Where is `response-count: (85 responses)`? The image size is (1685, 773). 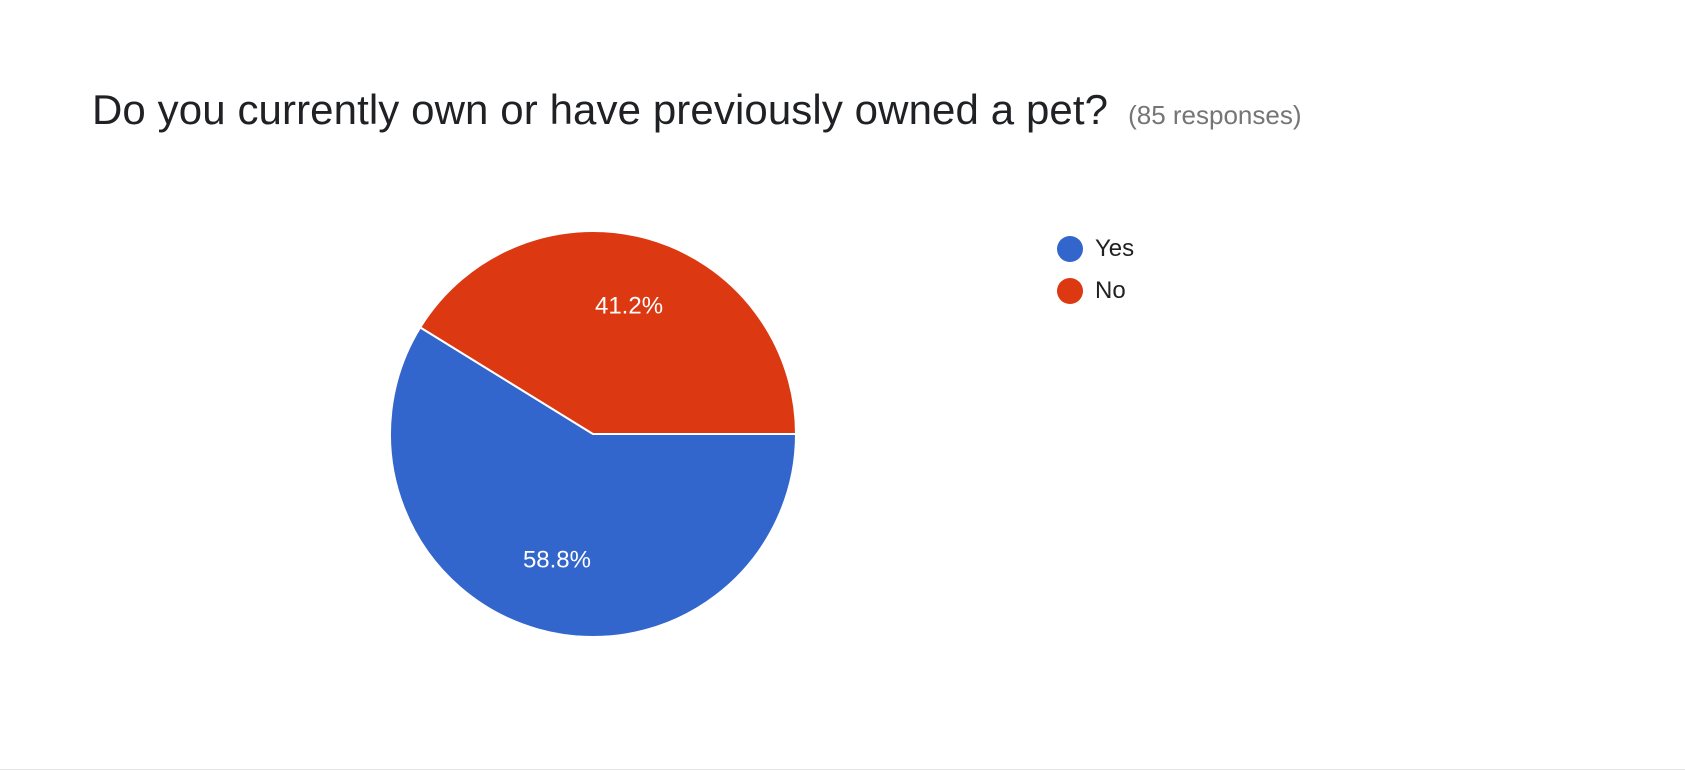
response-count: (85 responses) is located at coordinates (1215, 115).